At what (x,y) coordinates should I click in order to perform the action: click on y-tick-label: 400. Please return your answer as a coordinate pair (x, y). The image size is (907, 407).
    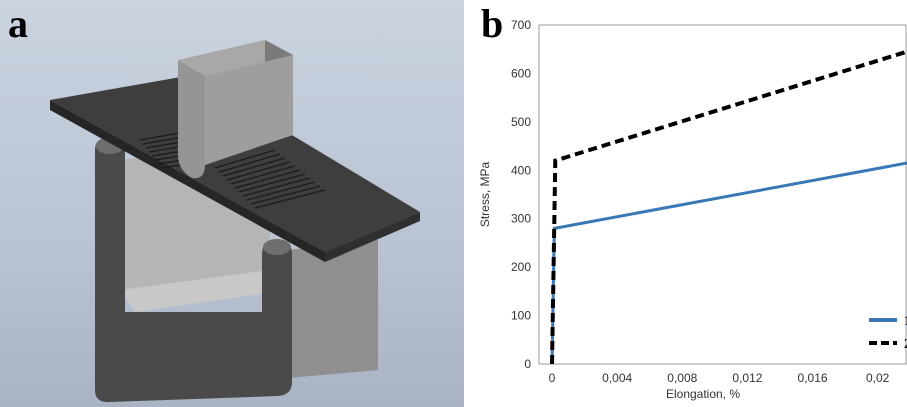
    Looking at the image, I should click on (521, 170).